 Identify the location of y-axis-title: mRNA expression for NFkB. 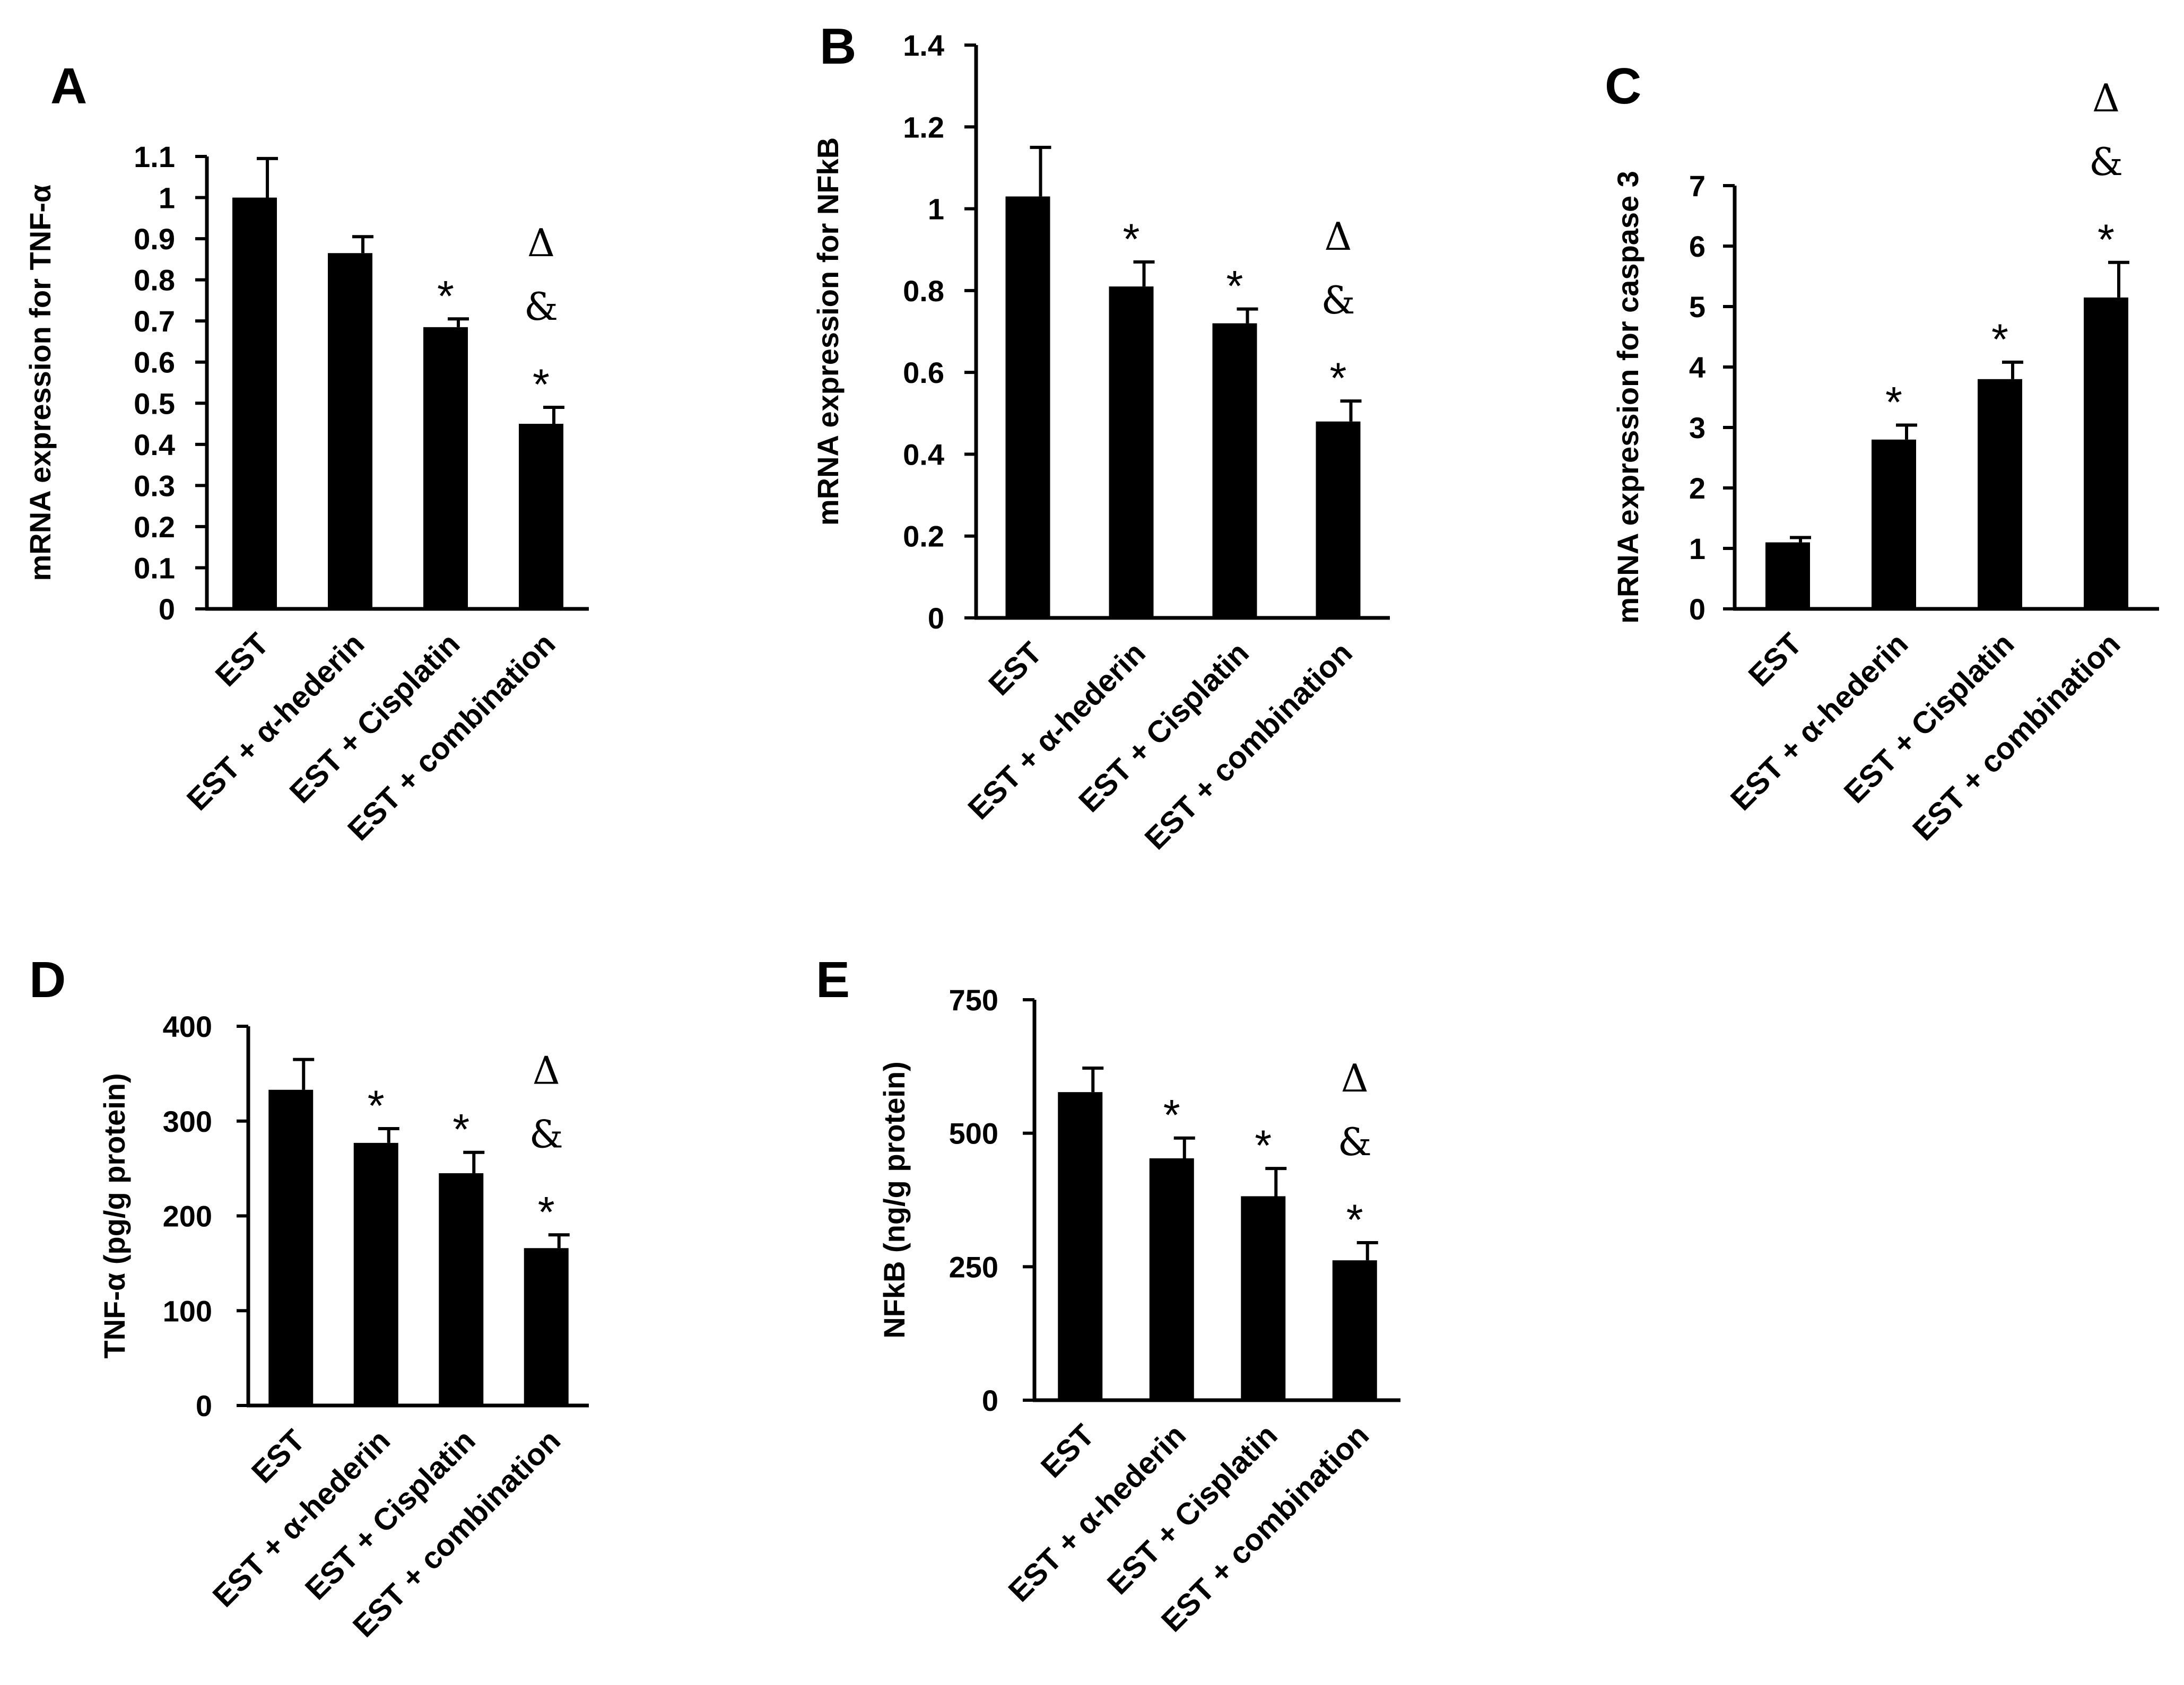
(828, 331).